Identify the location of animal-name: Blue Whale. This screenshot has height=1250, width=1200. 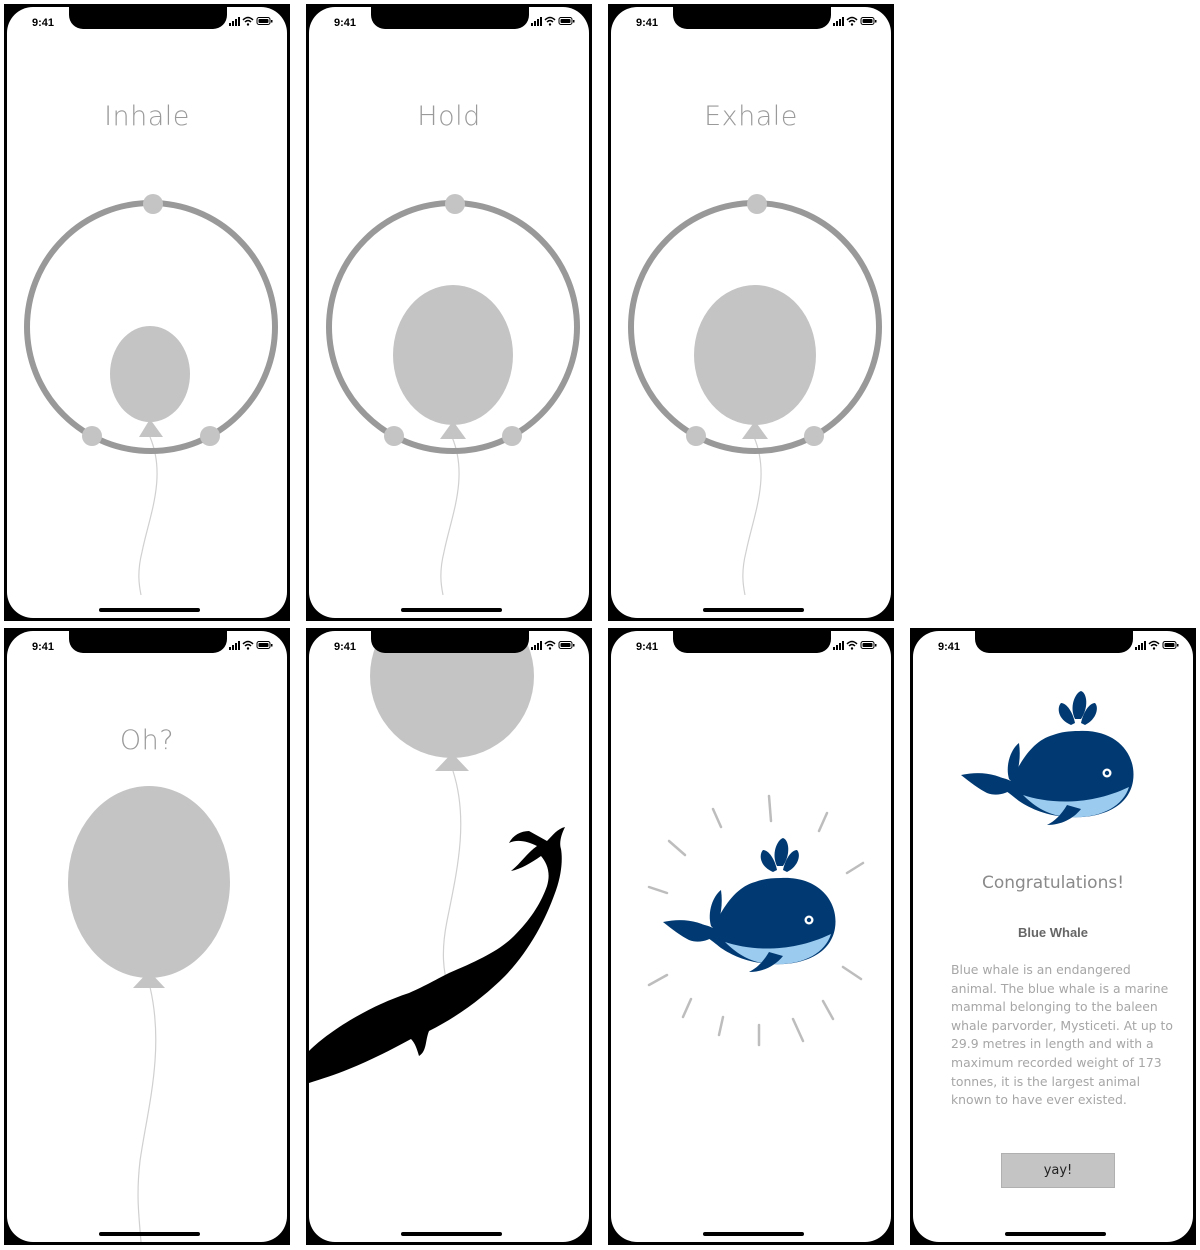
(1053, 932).